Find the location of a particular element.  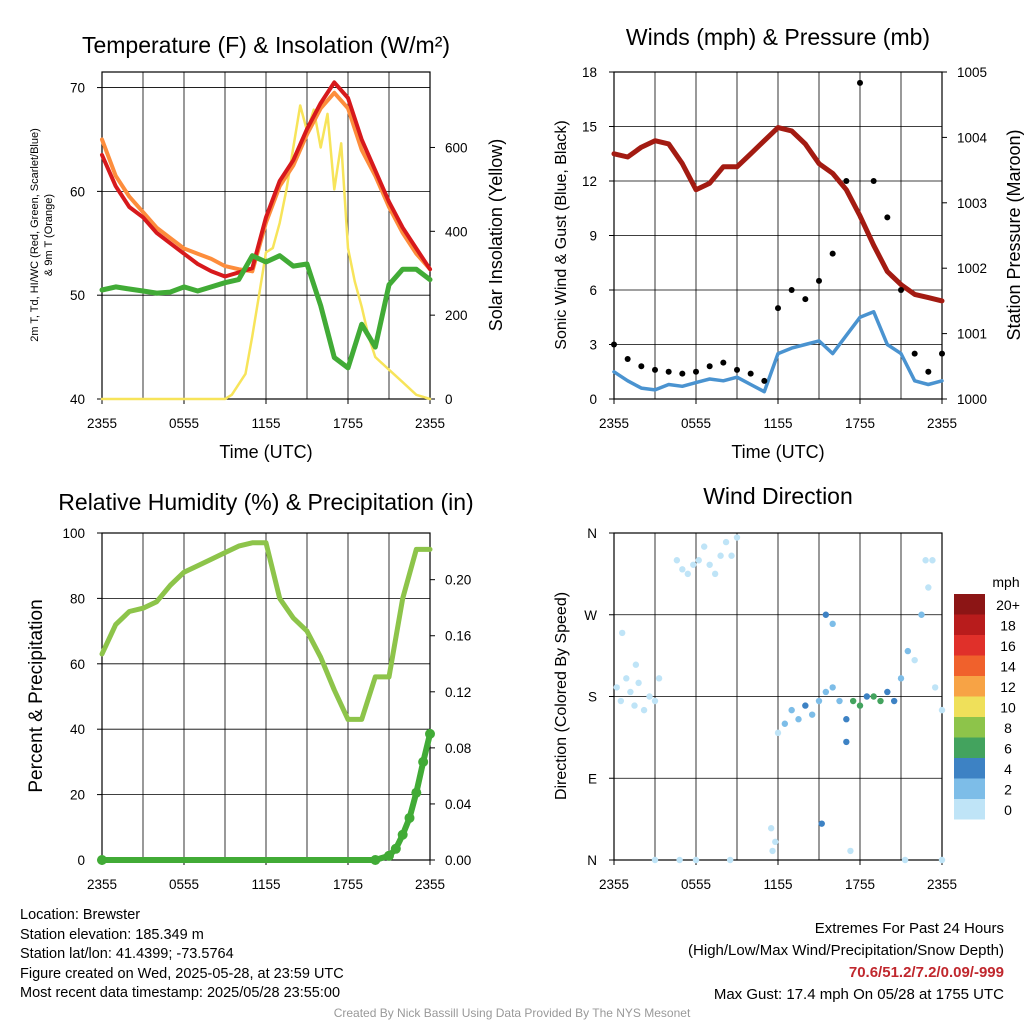

pressure-yrtick-label: 1005 is located at coordinates (972, 72).